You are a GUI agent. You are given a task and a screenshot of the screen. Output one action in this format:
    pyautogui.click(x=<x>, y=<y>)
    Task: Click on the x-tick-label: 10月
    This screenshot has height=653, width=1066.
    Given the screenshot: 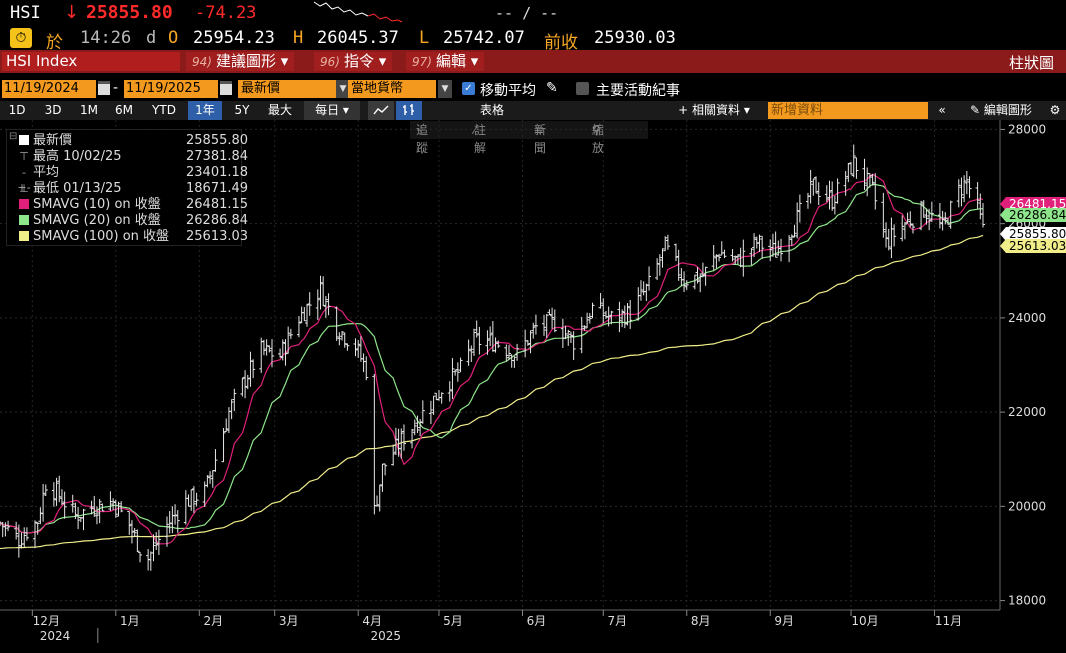 What is the action you would take?
    pyautogui.click(x=864, y=621)
    